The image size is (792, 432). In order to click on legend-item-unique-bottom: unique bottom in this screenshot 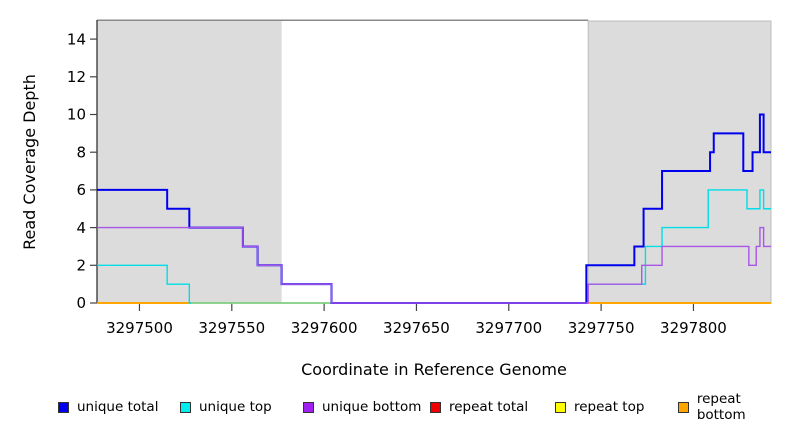, I will do `click(362, 407)`.